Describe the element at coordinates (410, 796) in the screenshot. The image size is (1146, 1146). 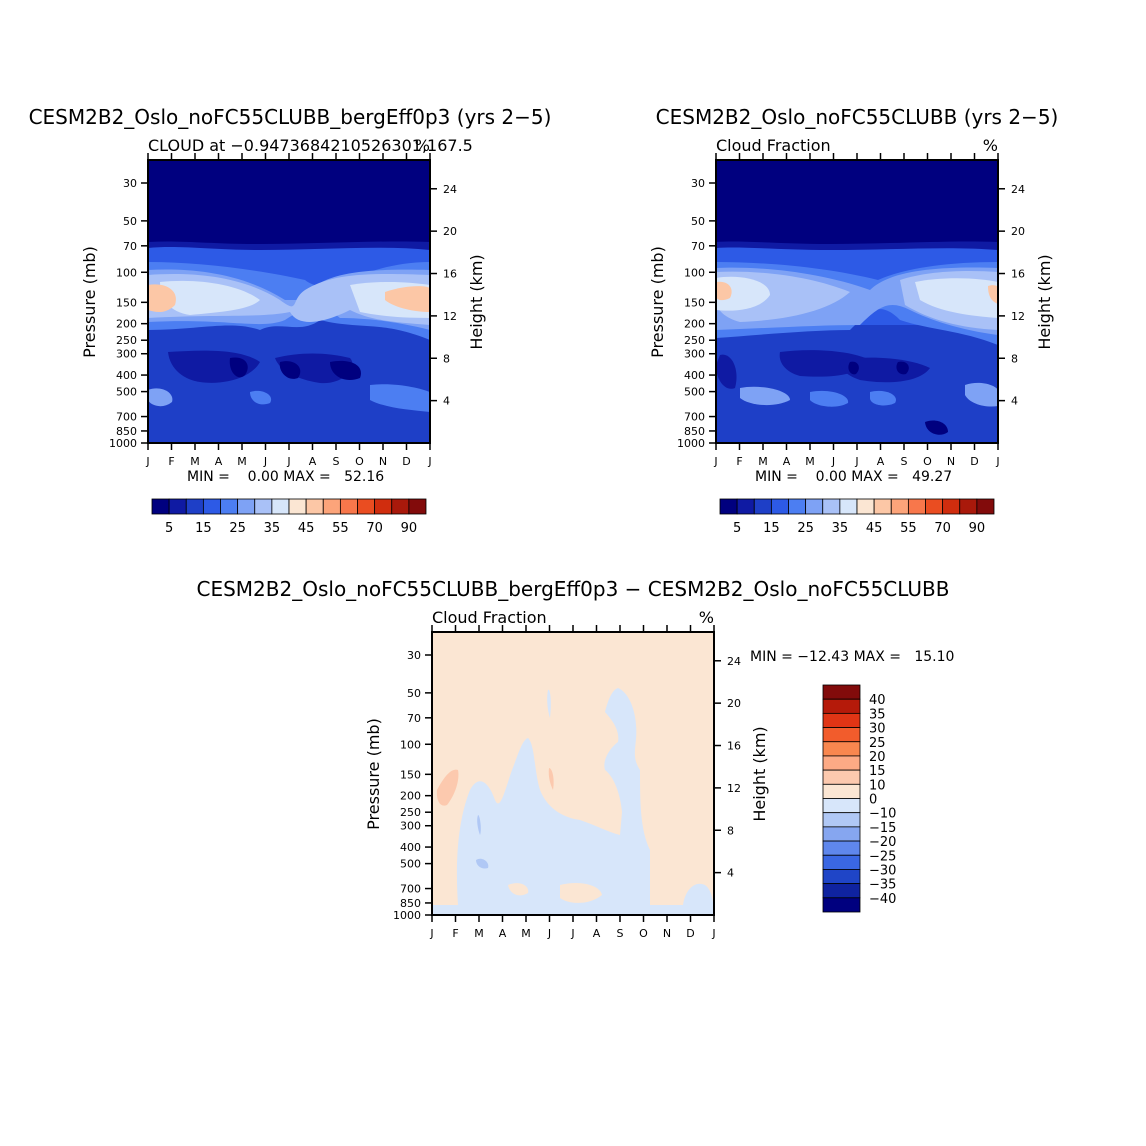
I see `pressure-tick-label: 200` at that location.